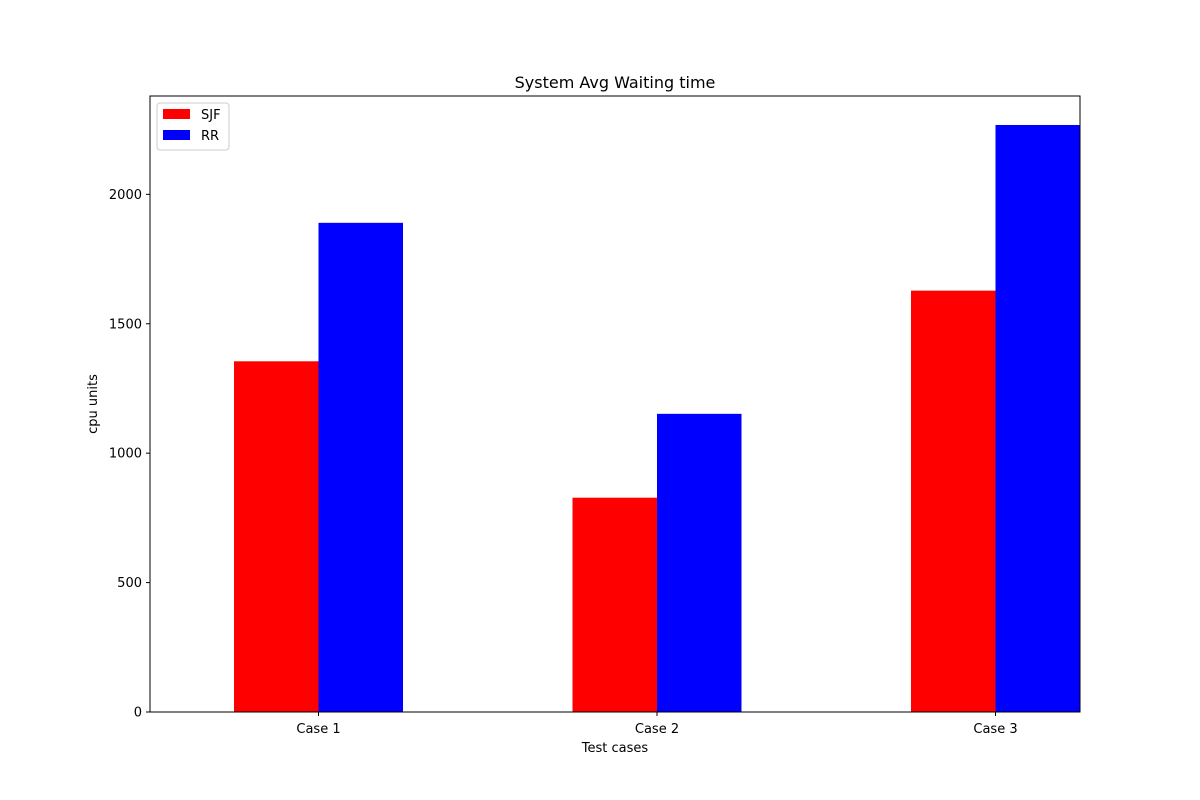  I want to click on x-axis: Case 1 Case 2 Case 3, so click(657, 724).